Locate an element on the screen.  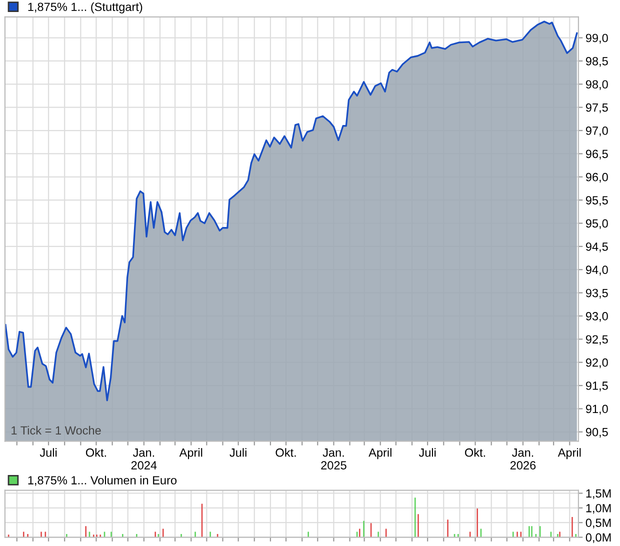
y-tick-label: 95,0 is located at coordinates (597, 224).